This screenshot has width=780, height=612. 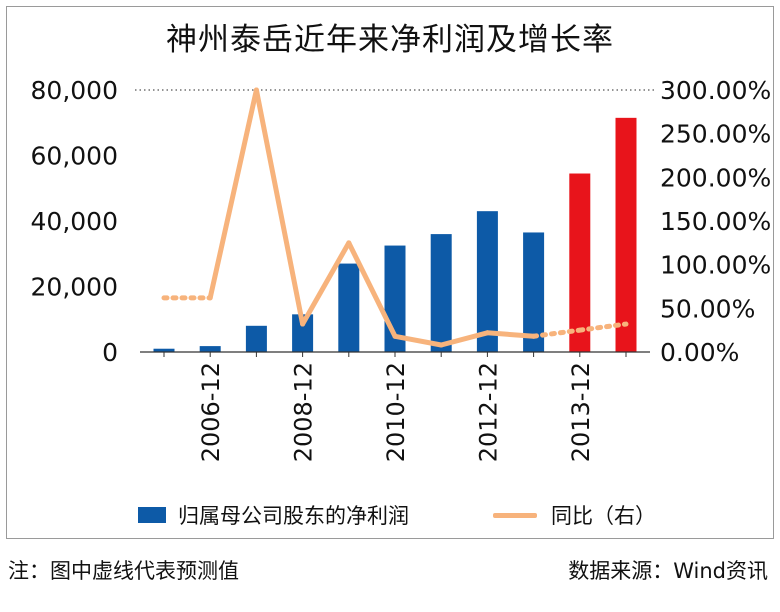 What do you see at coordinates (715, 134) in the screenshot?
I see `y-right-tick-label: 250.00%` at bounding box center [715, 134].